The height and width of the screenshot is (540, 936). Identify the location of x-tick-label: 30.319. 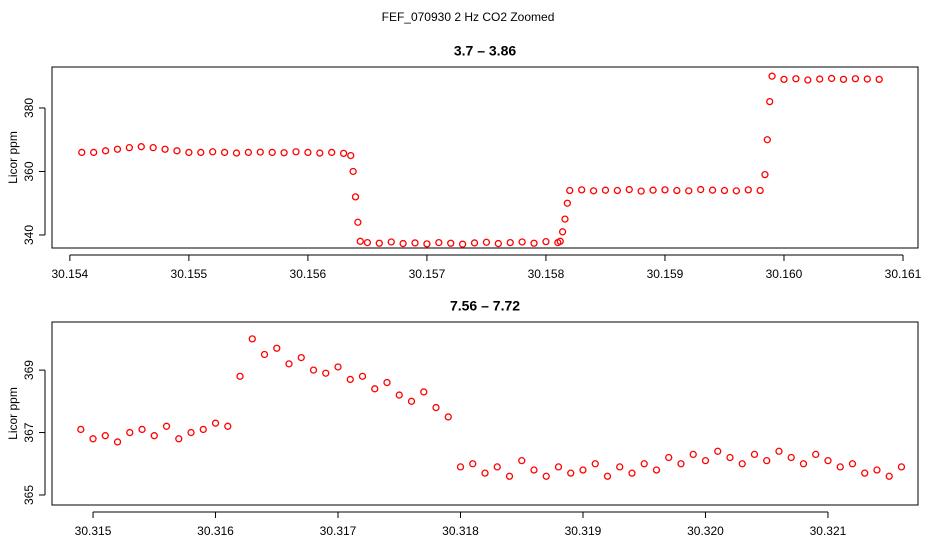
(583, 531).